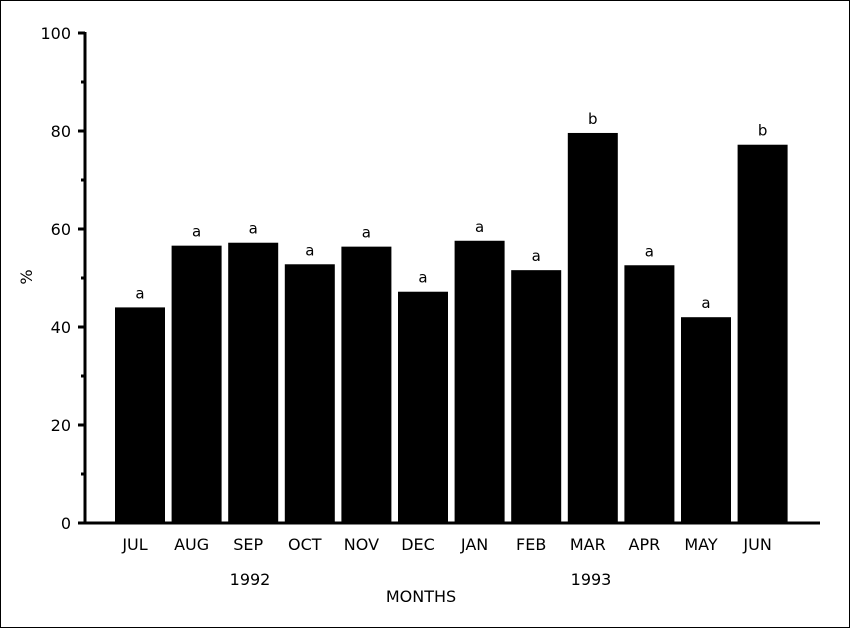 The image size is (850, 632). What do you see at coordinates (61, 229) in the screenshot?
I see `y-tick-label: 60` at bounding box center [61, 229].